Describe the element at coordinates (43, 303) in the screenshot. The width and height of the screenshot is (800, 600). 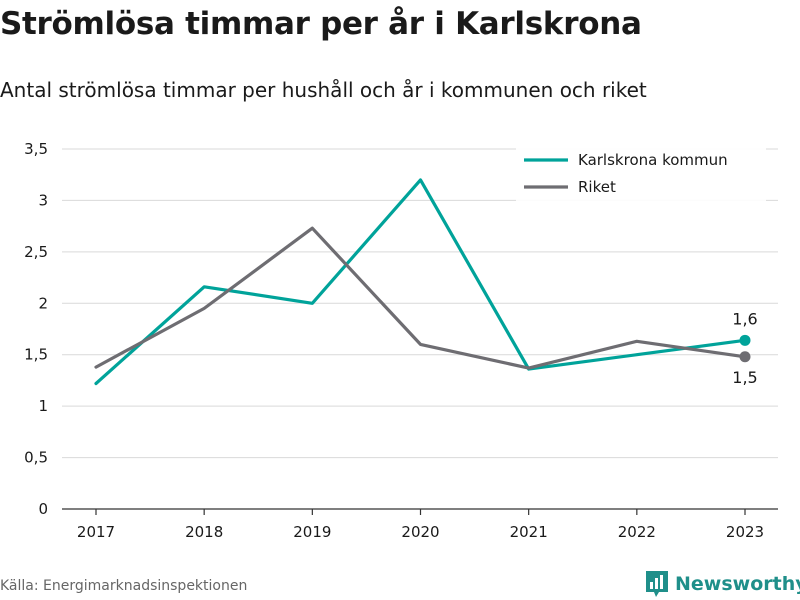
I see `y-tick-label: 2` at that location.